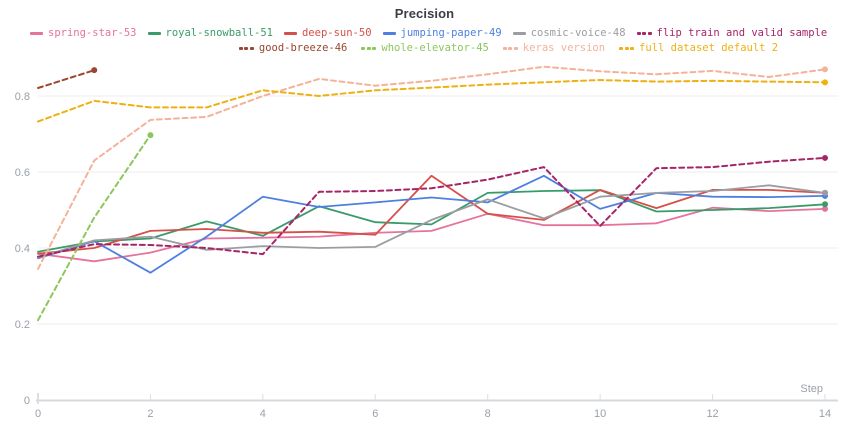 This screenshot has height=440, width=849. I want to click on y-tick-label-0.2: 0.2, so click(22, 325).